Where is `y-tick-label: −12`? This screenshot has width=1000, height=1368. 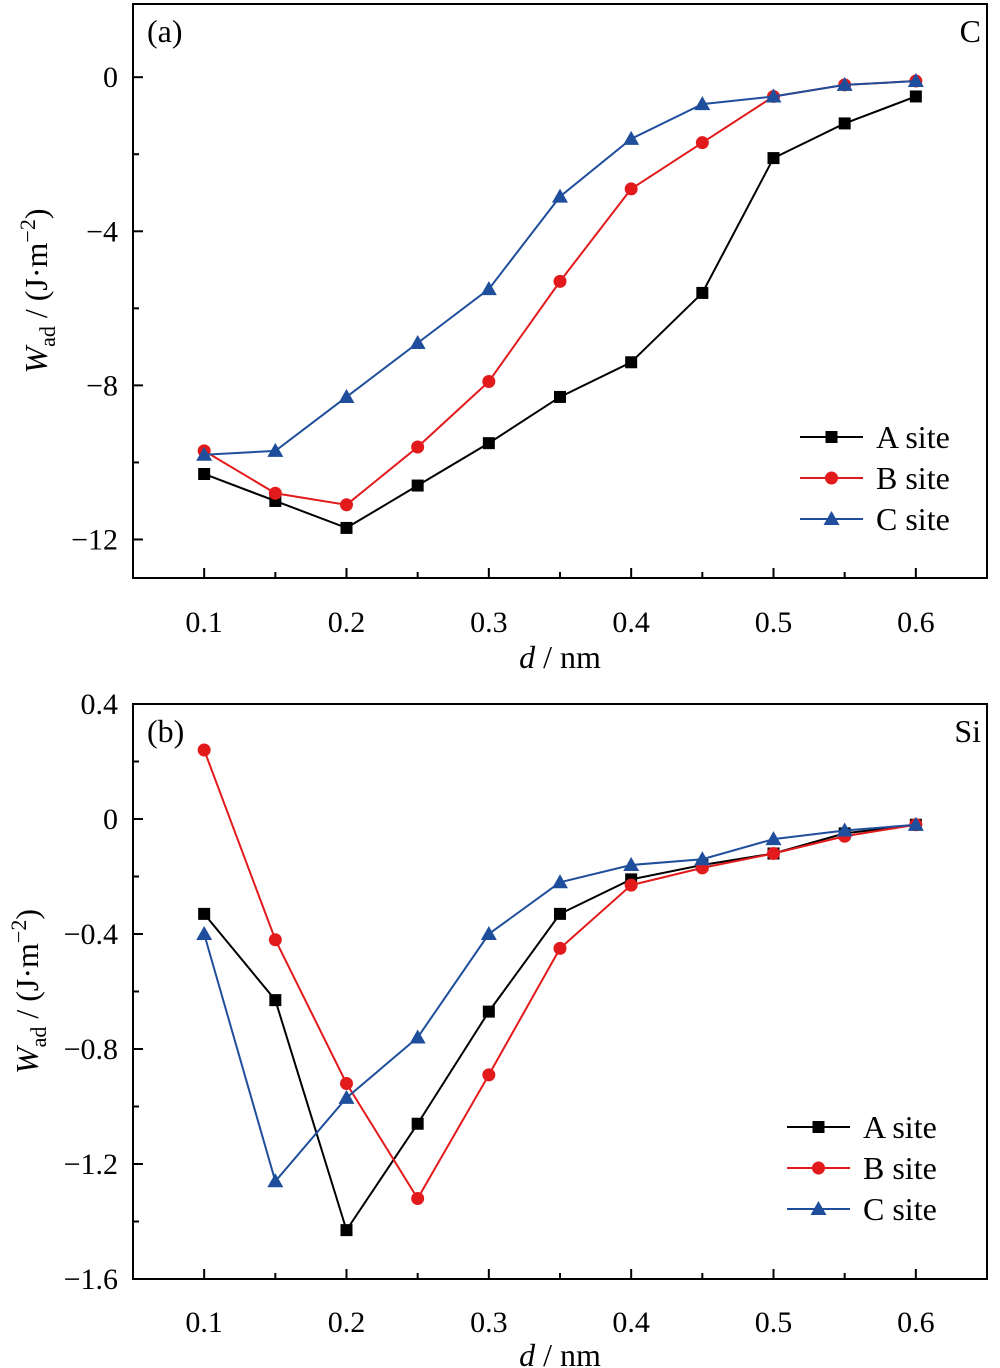
y-tick-label: −12 is located at coordinates (94, 539).